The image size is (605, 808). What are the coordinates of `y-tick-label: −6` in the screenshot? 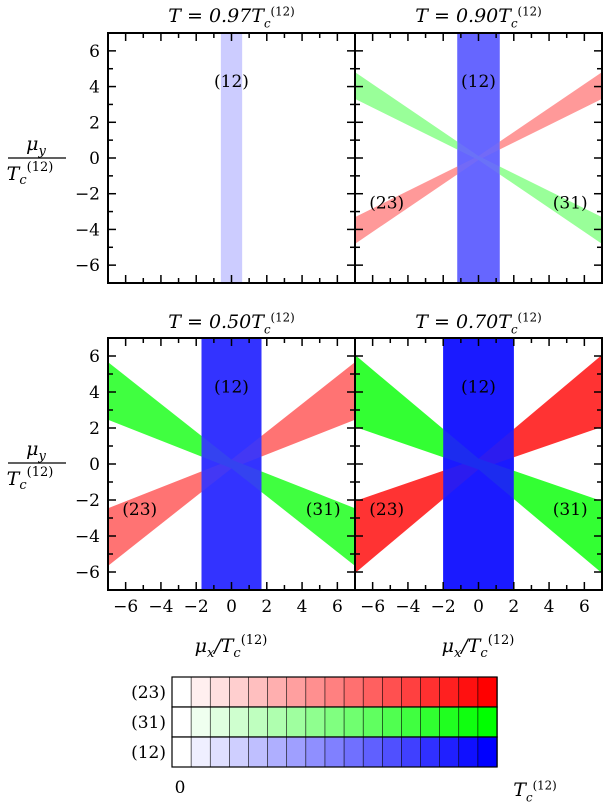 It's located at (87, 266).